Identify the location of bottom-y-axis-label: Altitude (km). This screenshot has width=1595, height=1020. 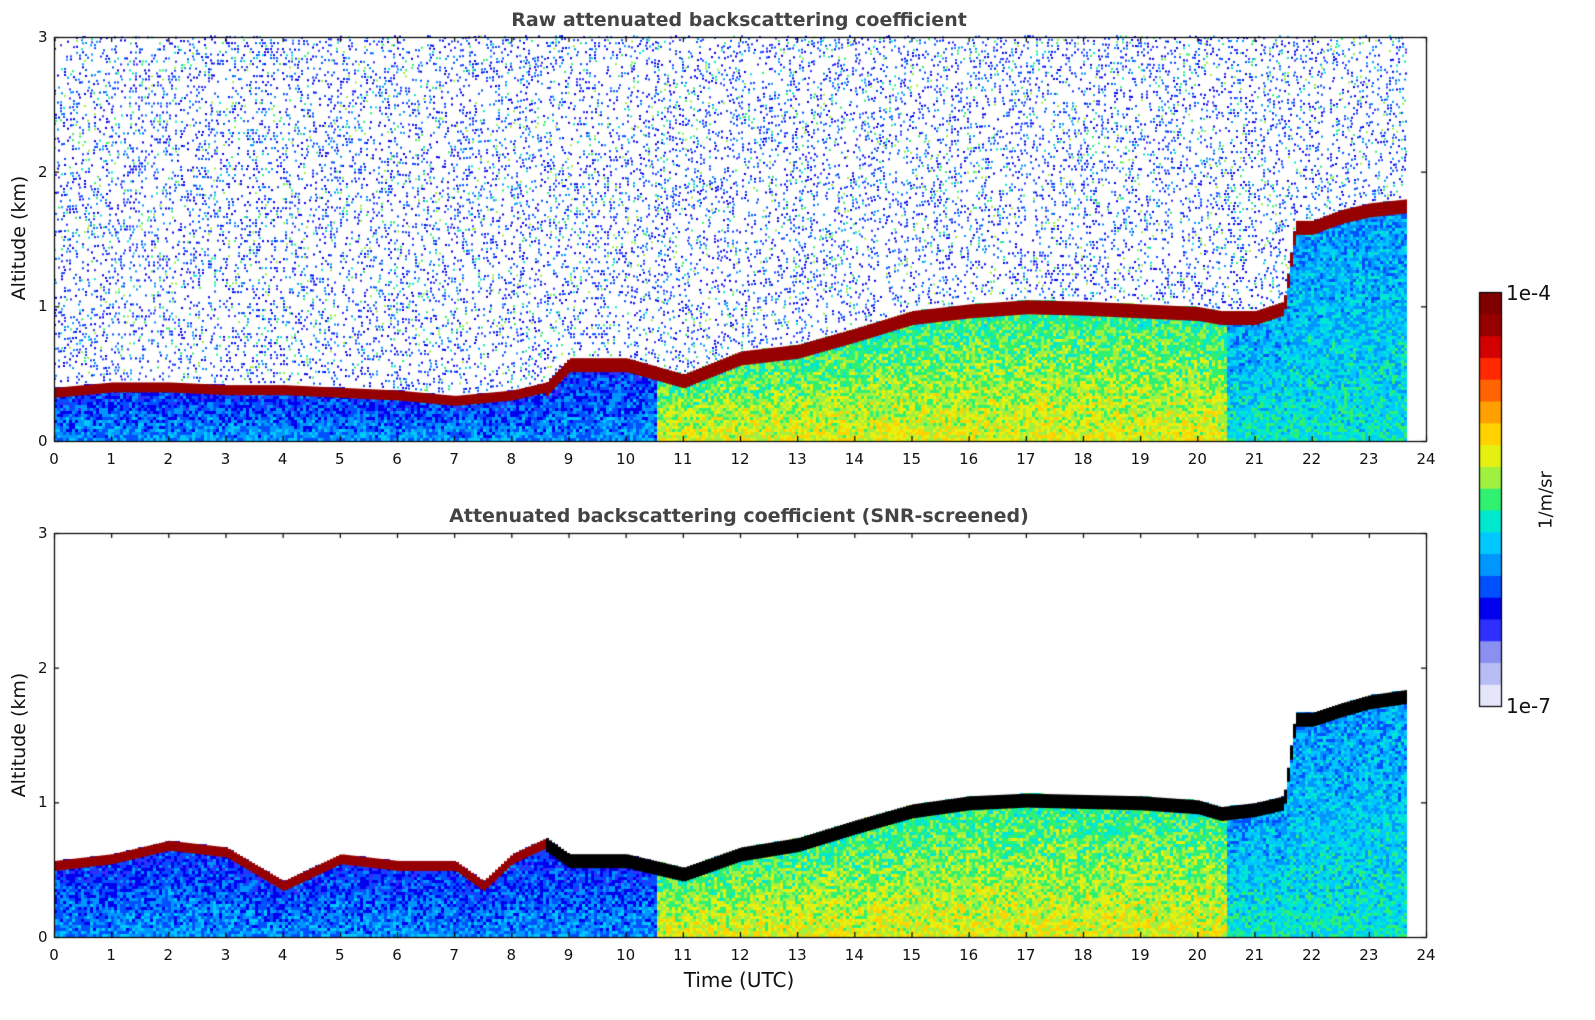
(19, 735).